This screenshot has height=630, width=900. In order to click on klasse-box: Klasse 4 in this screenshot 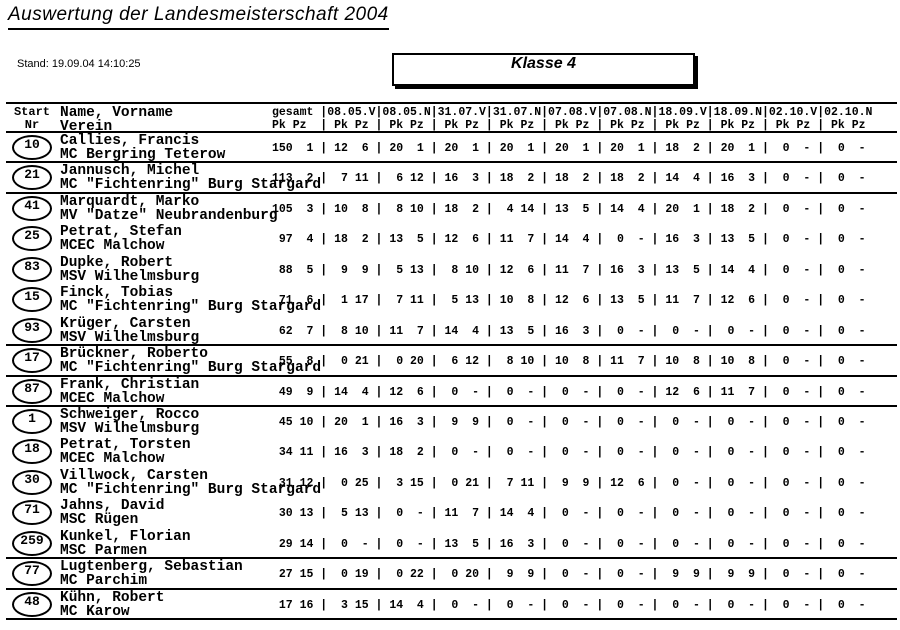, I will do `click(543, 69)`.